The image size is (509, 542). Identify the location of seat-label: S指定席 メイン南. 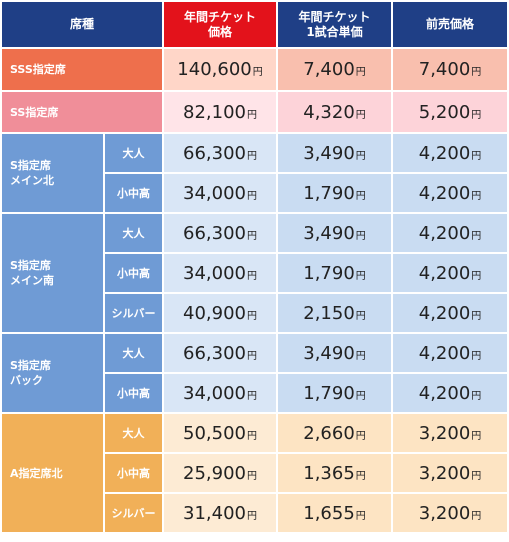
(52, 273).